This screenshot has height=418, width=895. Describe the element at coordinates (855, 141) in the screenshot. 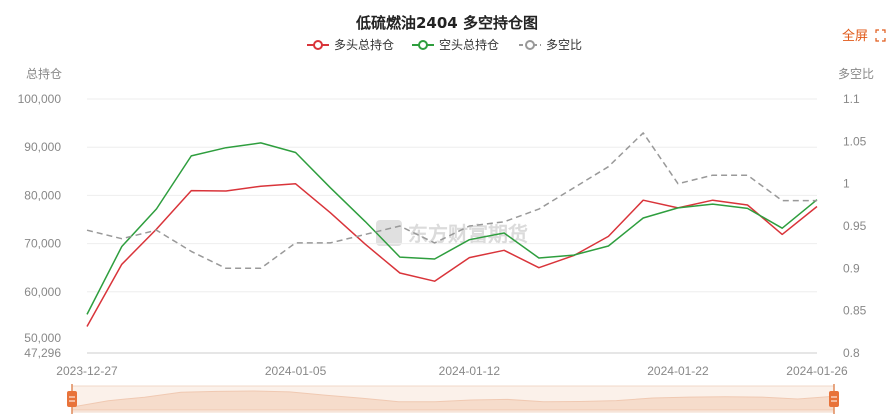

I see `y-right-tick-label: 1.05` at that location.